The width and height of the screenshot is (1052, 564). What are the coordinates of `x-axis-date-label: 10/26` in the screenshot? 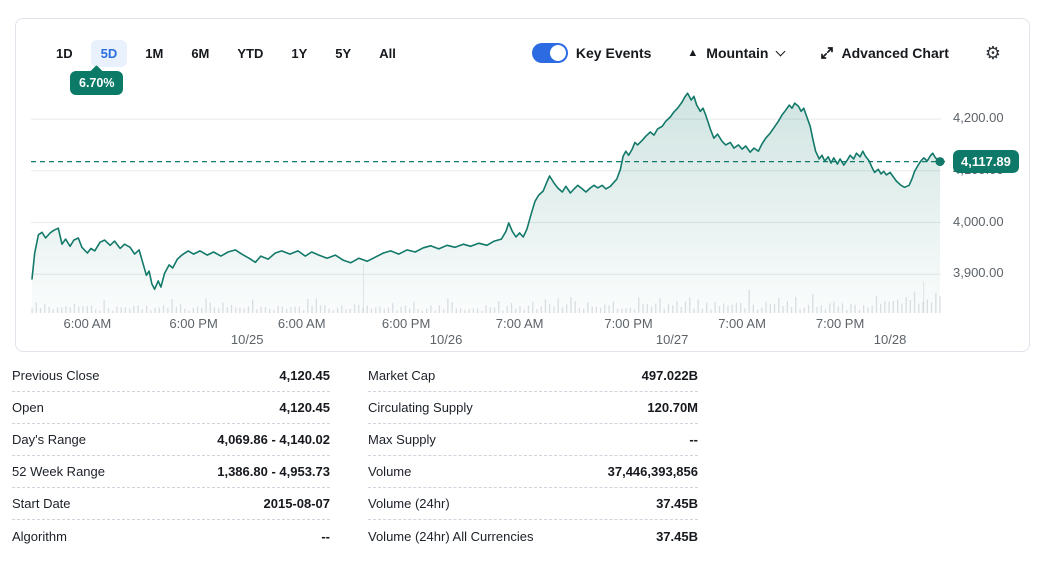 It's located at (446, 339).